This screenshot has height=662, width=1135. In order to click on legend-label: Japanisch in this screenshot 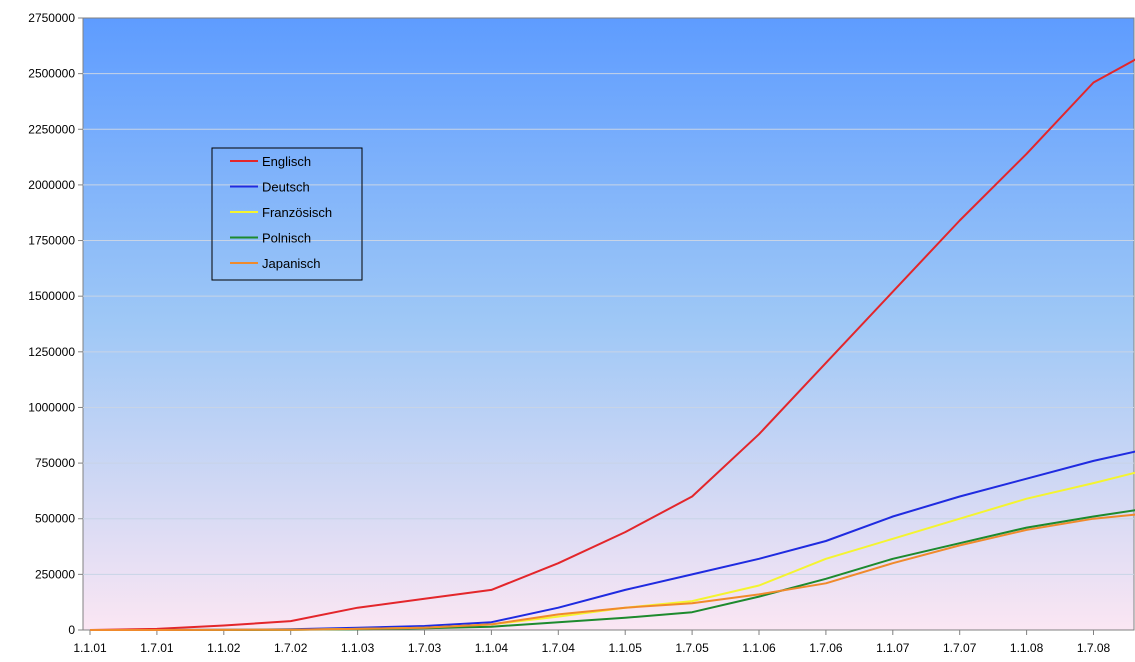, I will do `click(291, 263)`.